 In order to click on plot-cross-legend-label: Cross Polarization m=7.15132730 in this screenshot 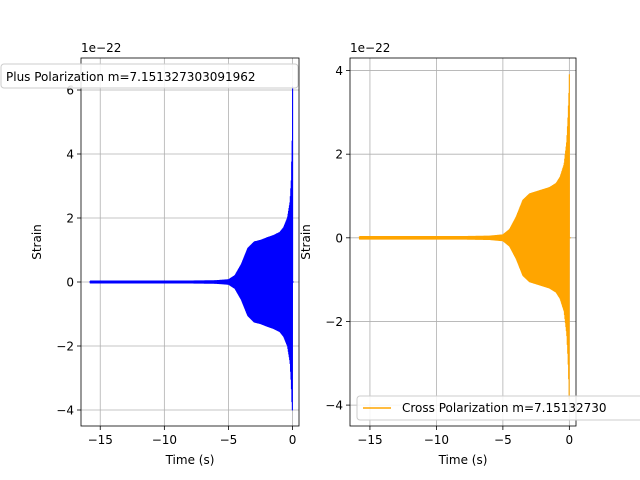, I will do `click(504, 408)`.